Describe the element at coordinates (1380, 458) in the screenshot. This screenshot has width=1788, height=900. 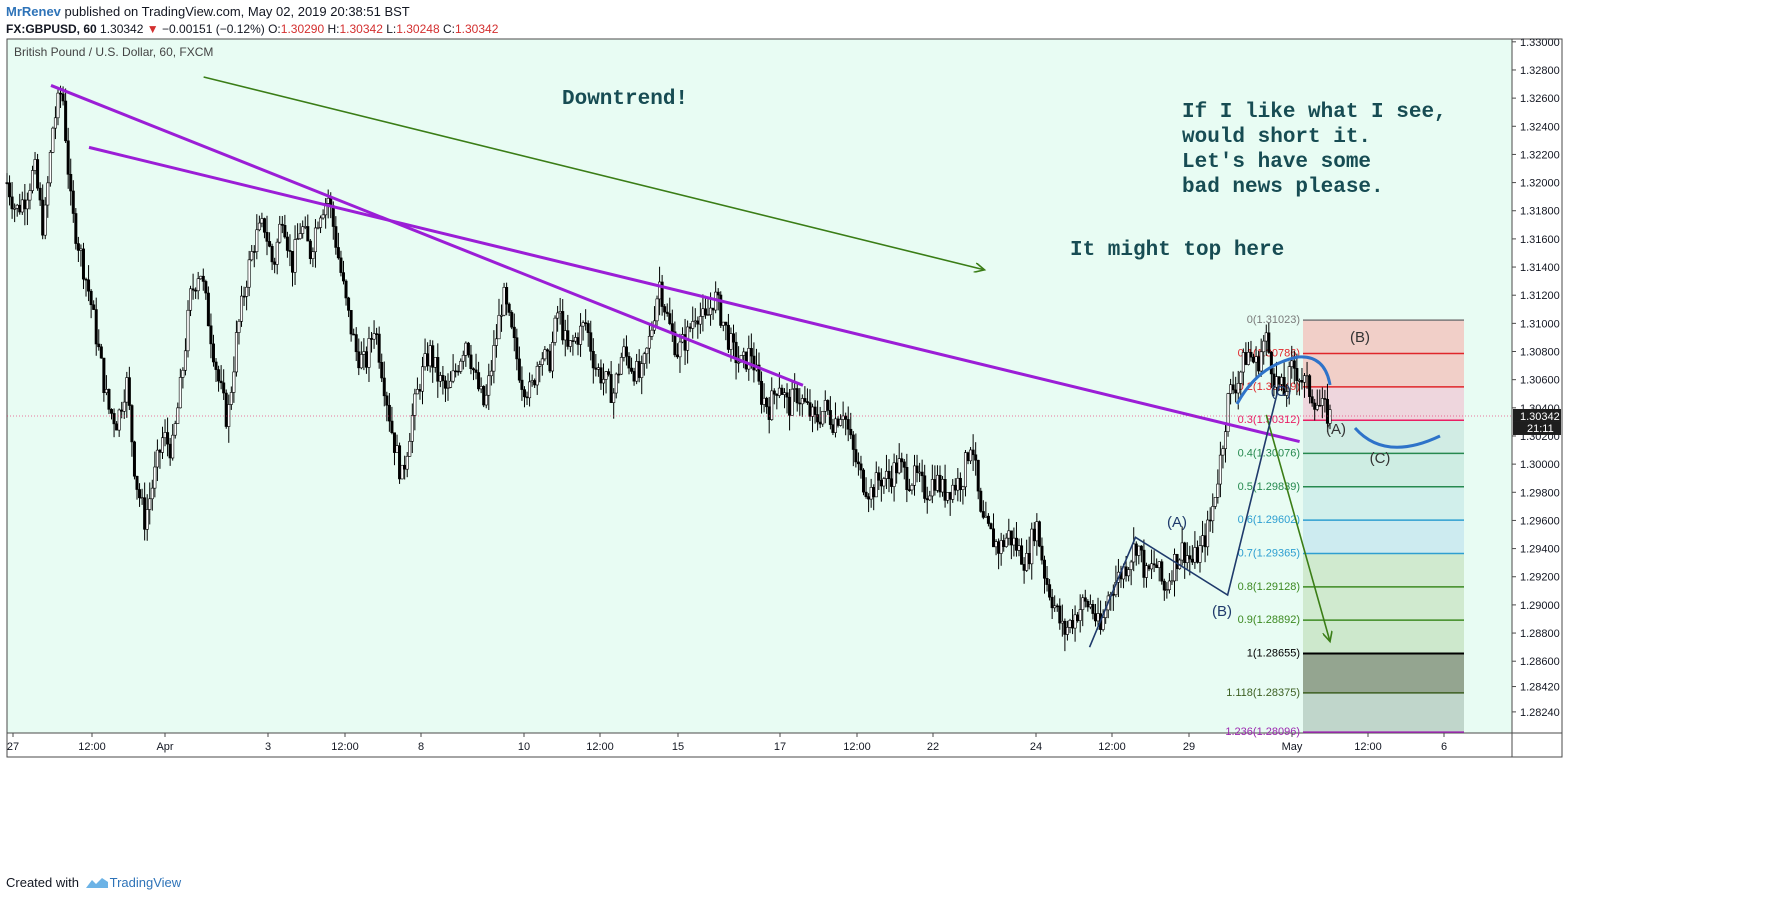
I see `wave-label-c-2: (C)` at that location.